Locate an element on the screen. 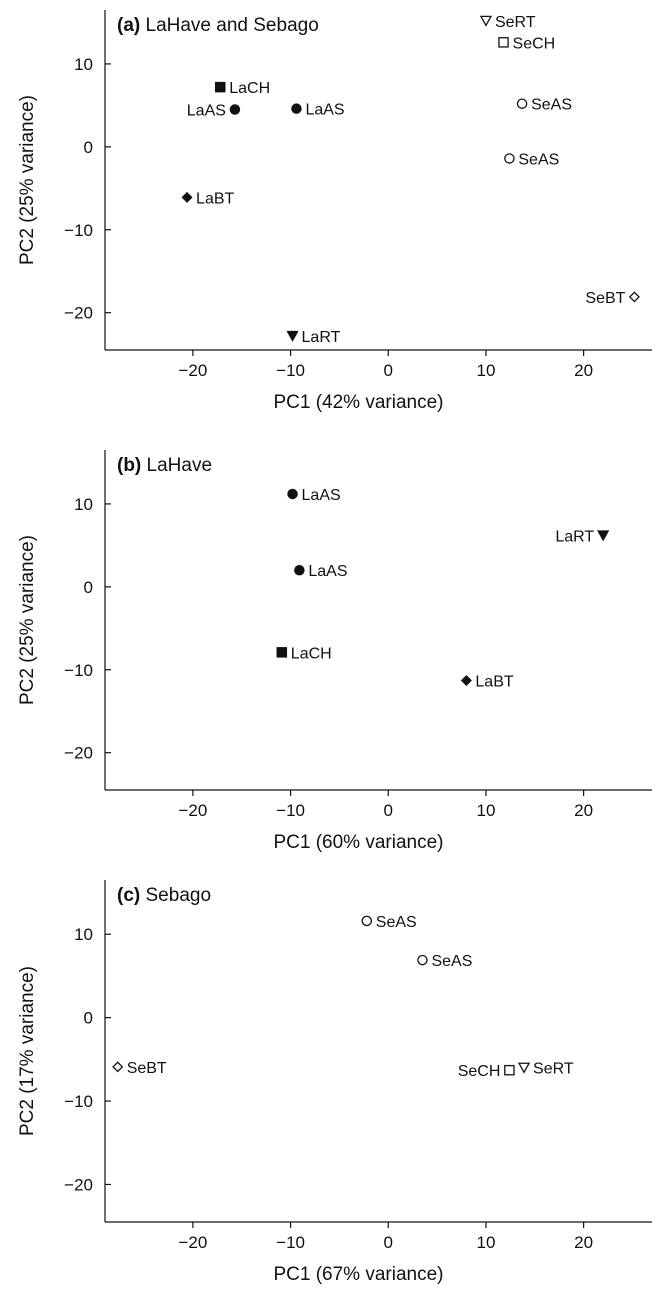  panel-title-text: LaHave is located at coordinates (176, 465).